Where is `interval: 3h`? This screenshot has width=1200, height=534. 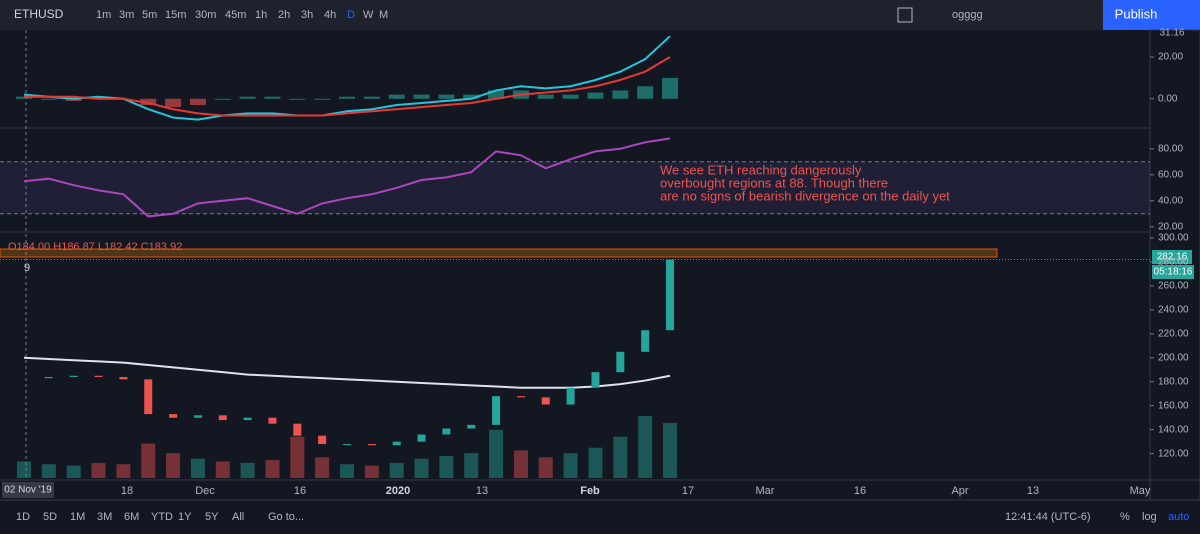
interval: 3h is located at coordinates (307, 15).